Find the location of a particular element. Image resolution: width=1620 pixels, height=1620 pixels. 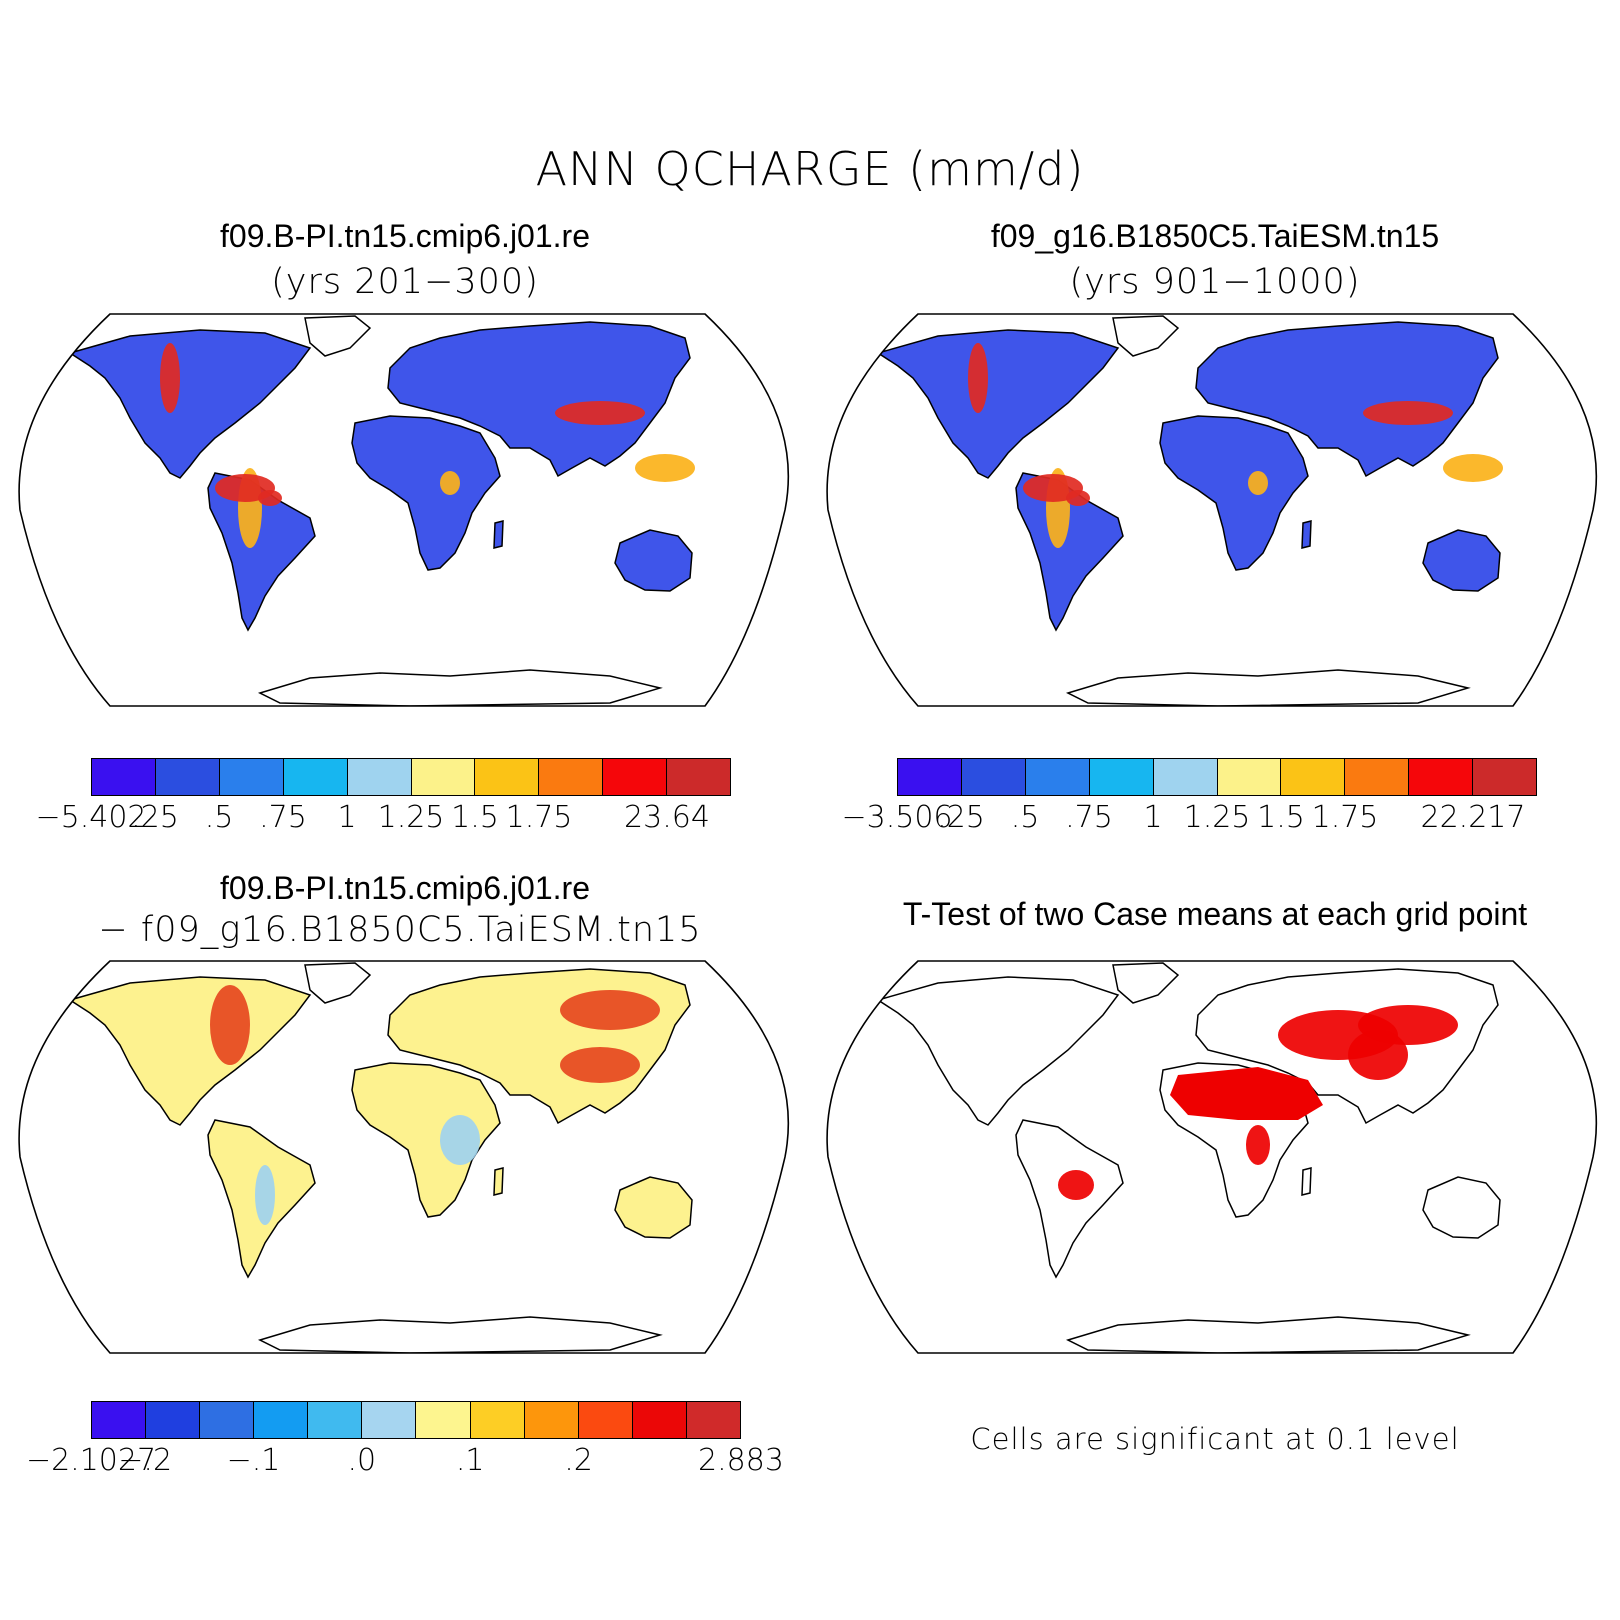

panel-1-colorbar is located at coordinates (411, 777).